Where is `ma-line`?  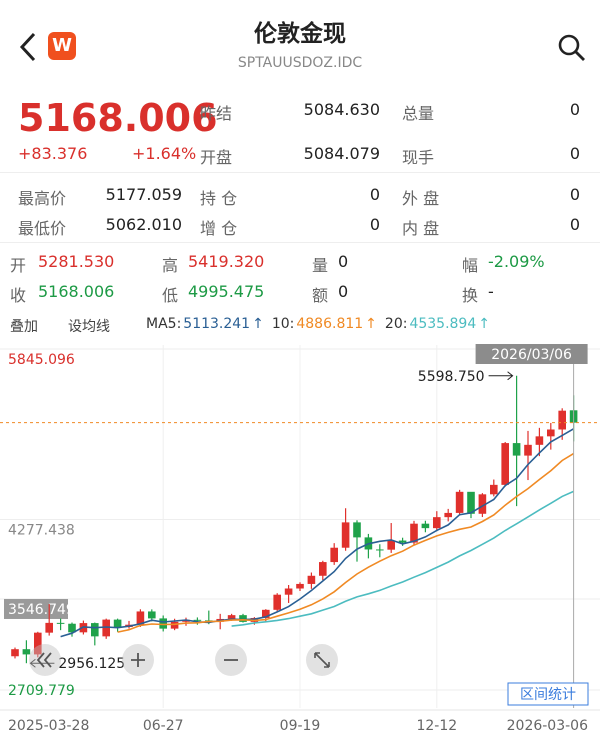 ma-line is located at coordinates (402, 558).